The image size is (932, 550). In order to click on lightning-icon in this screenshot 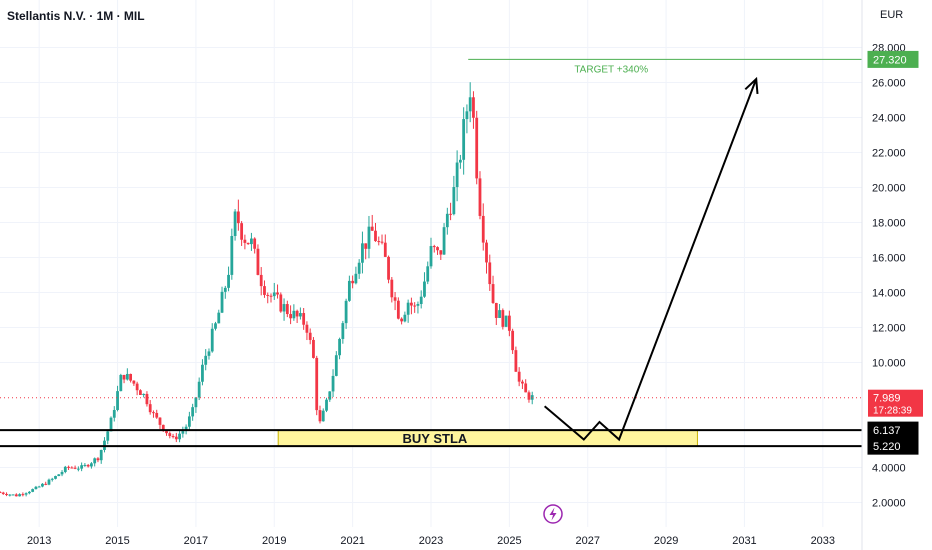, I will do `click(553, 514)`.